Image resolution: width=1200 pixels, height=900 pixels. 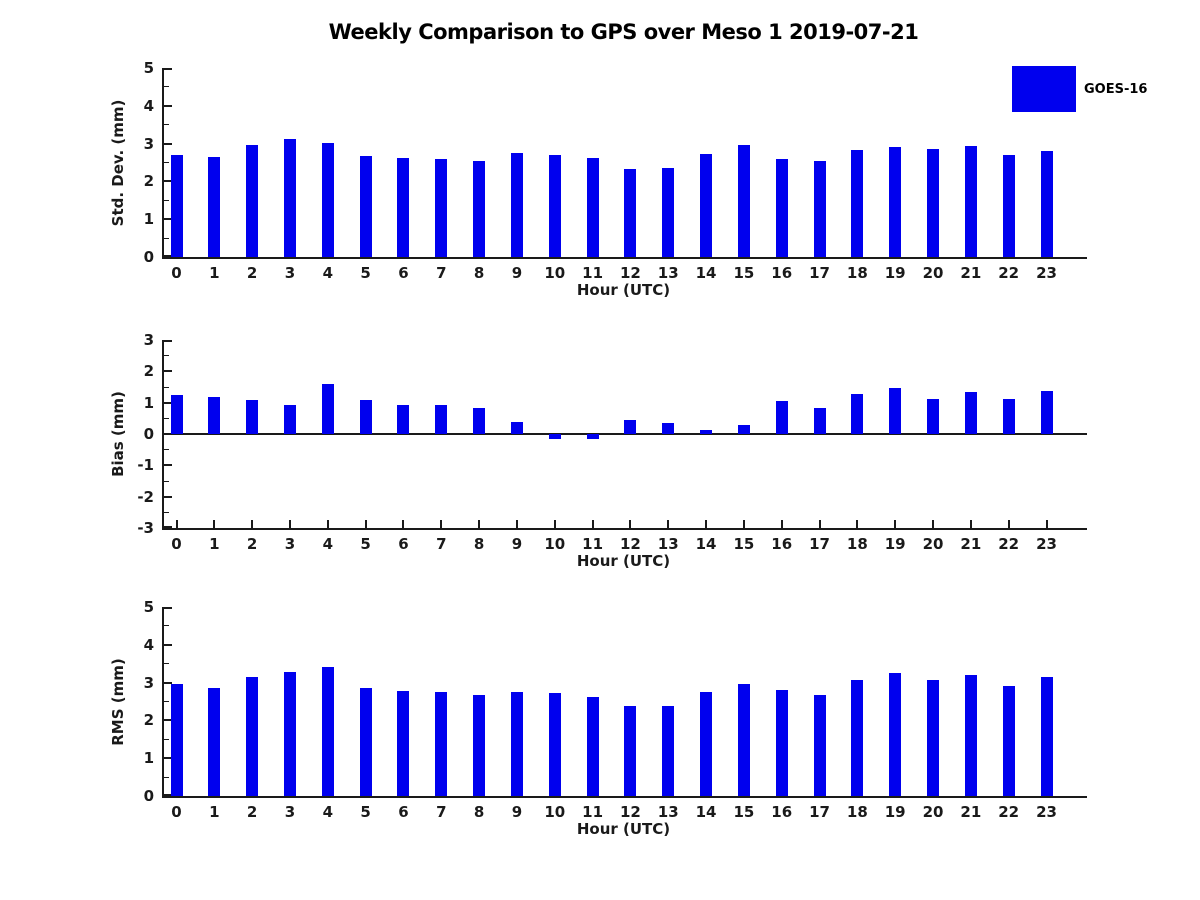 I want to click on x-tick-label: 23, so click(x=1046, y=544).